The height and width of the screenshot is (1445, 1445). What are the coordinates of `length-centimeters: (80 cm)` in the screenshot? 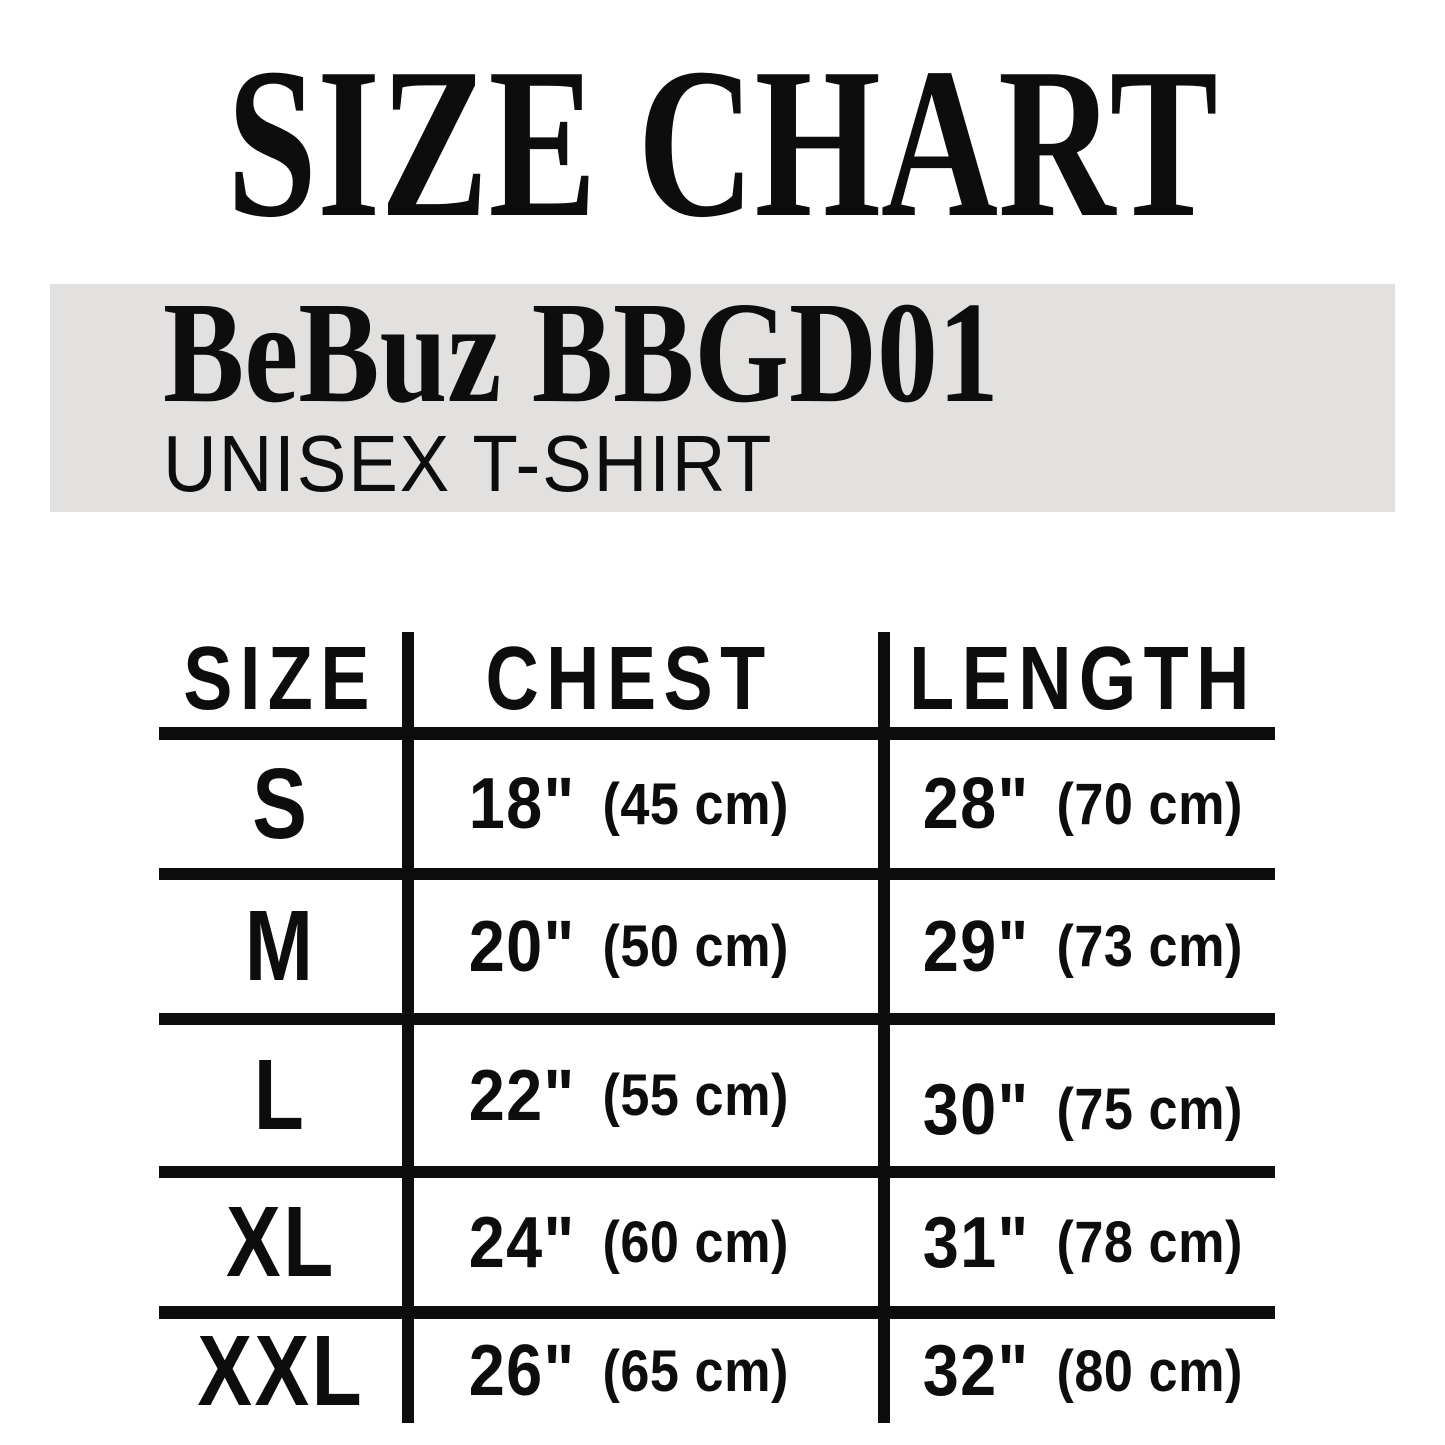 It's located at (1149, 1371).